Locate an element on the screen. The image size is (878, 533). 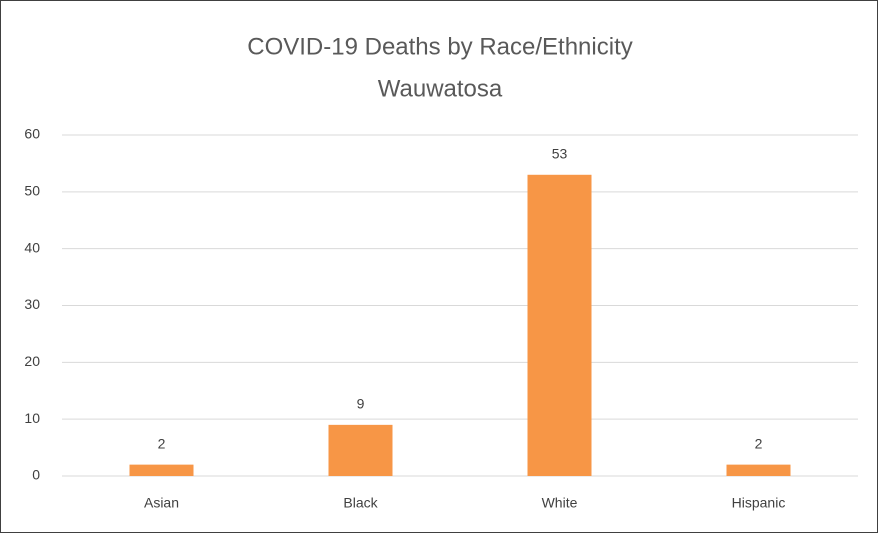
chart-subtitle: Wauwatosa is located at coordinates (440, 88).